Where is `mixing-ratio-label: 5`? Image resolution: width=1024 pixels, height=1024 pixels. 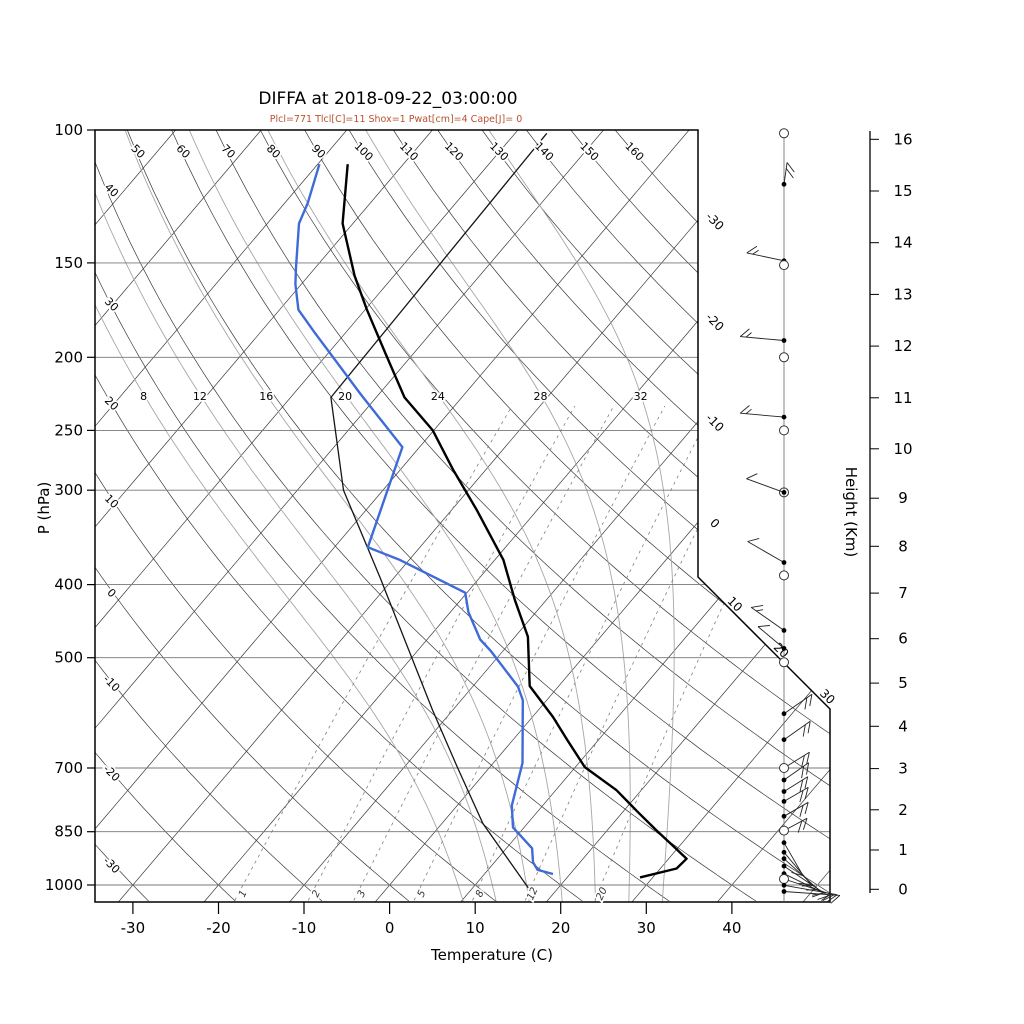 mixing-ratio-label: 5 is located at coordinates (422, 894).